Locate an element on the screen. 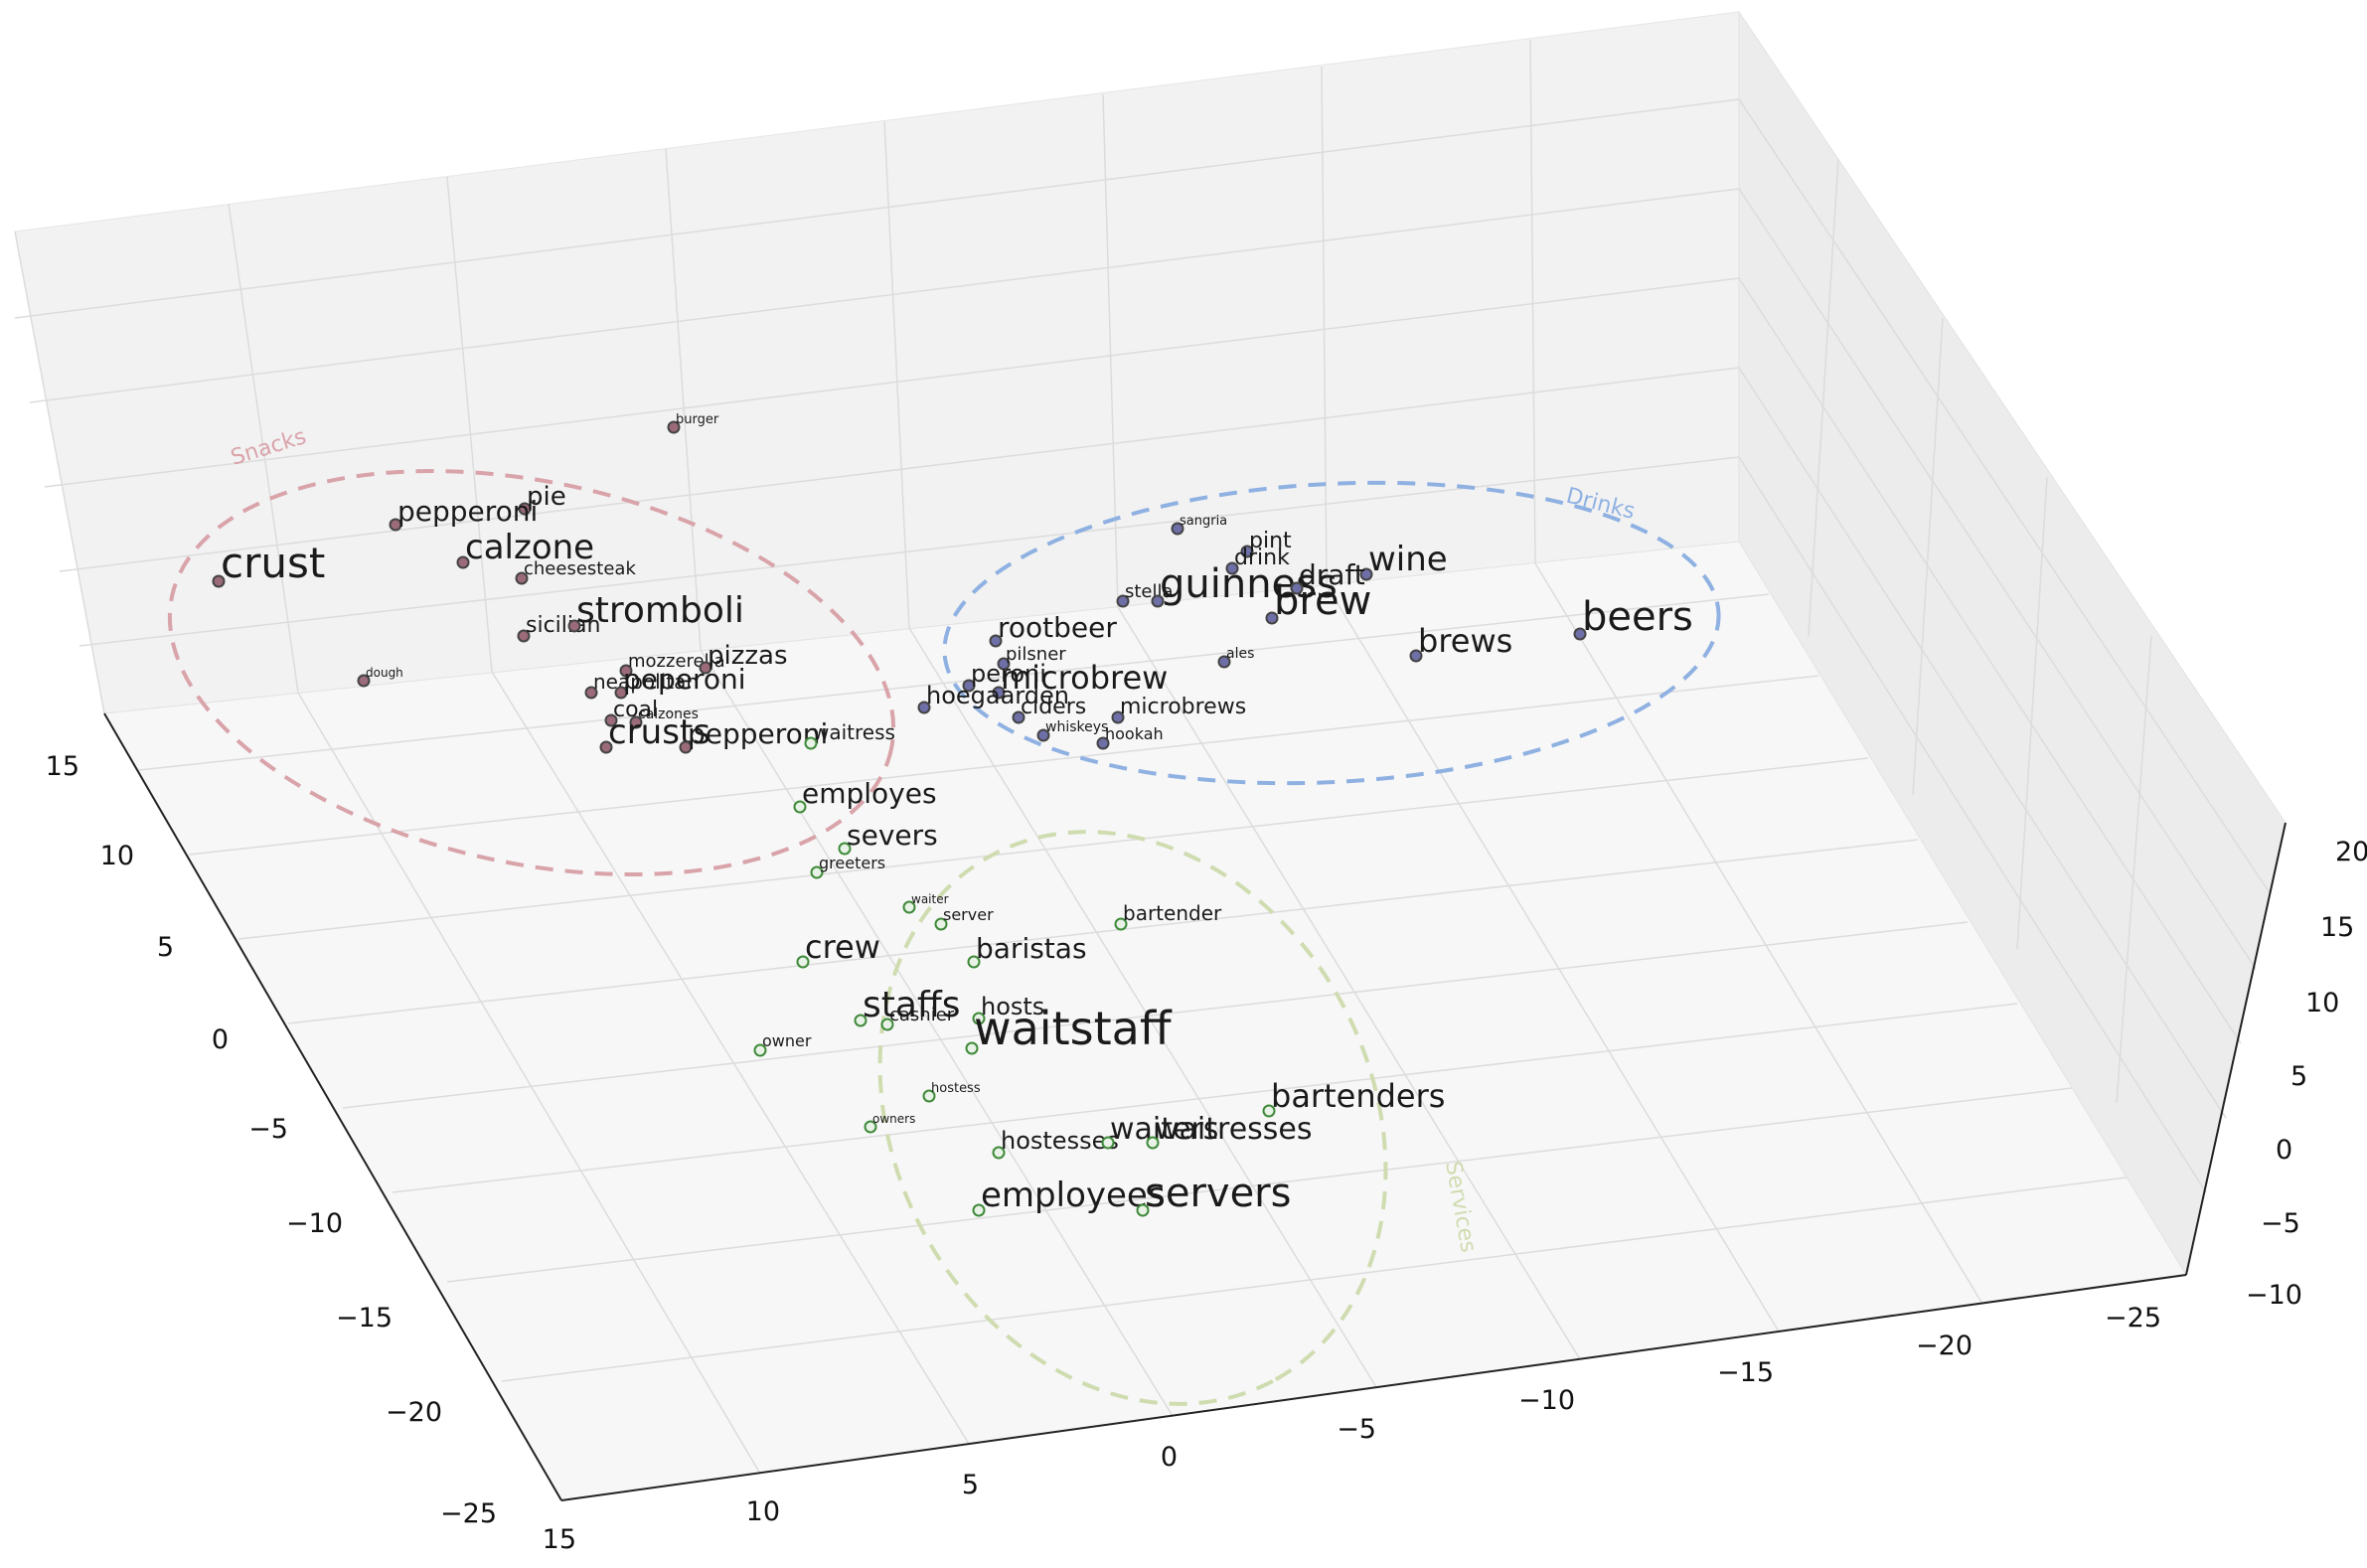  x-tick-label: −25 is located at coordinates (469, 1514).